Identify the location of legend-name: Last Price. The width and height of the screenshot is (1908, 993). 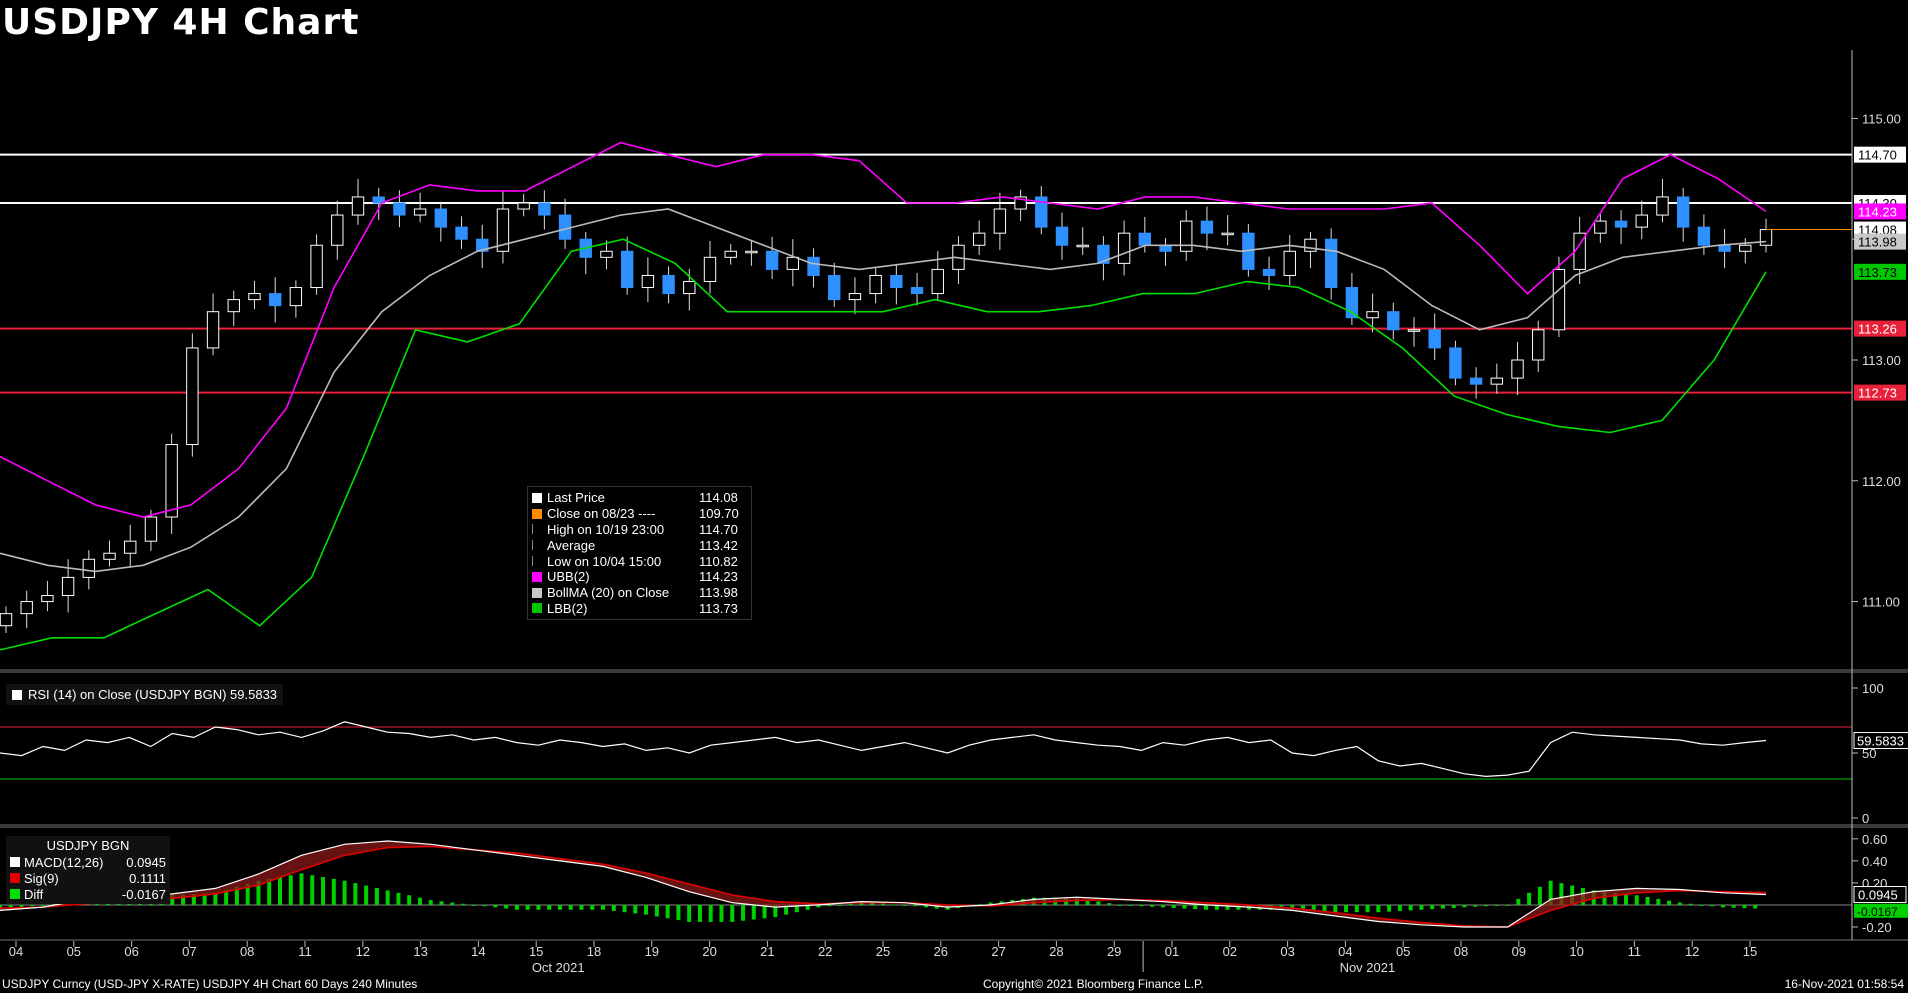
(576, 498).